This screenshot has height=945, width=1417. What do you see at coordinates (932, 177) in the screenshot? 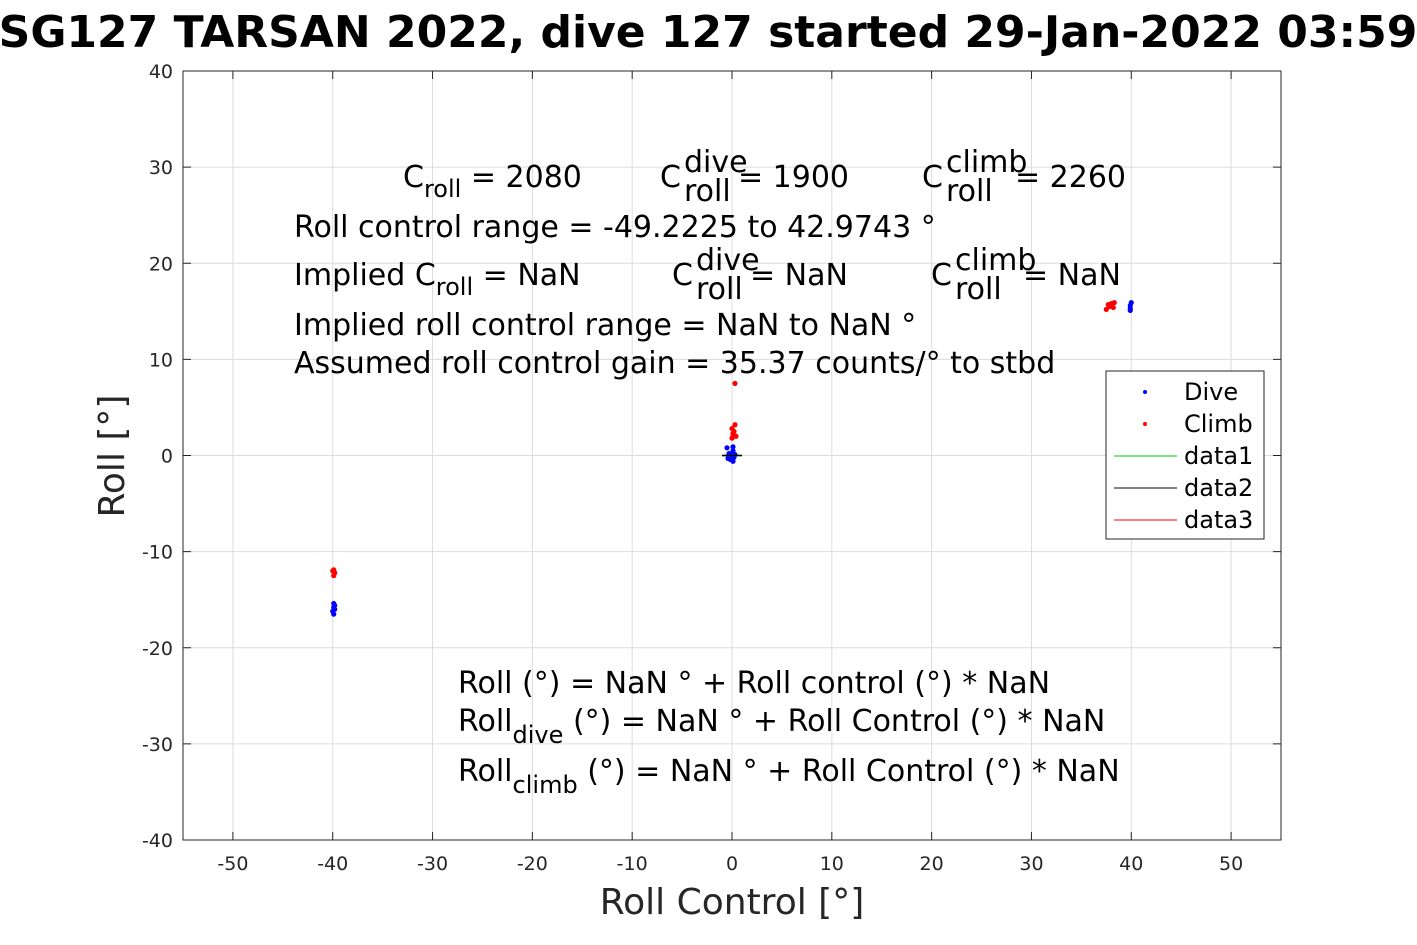
I see `ann-c-climb-letter: C` at bounding box center [932, 177].